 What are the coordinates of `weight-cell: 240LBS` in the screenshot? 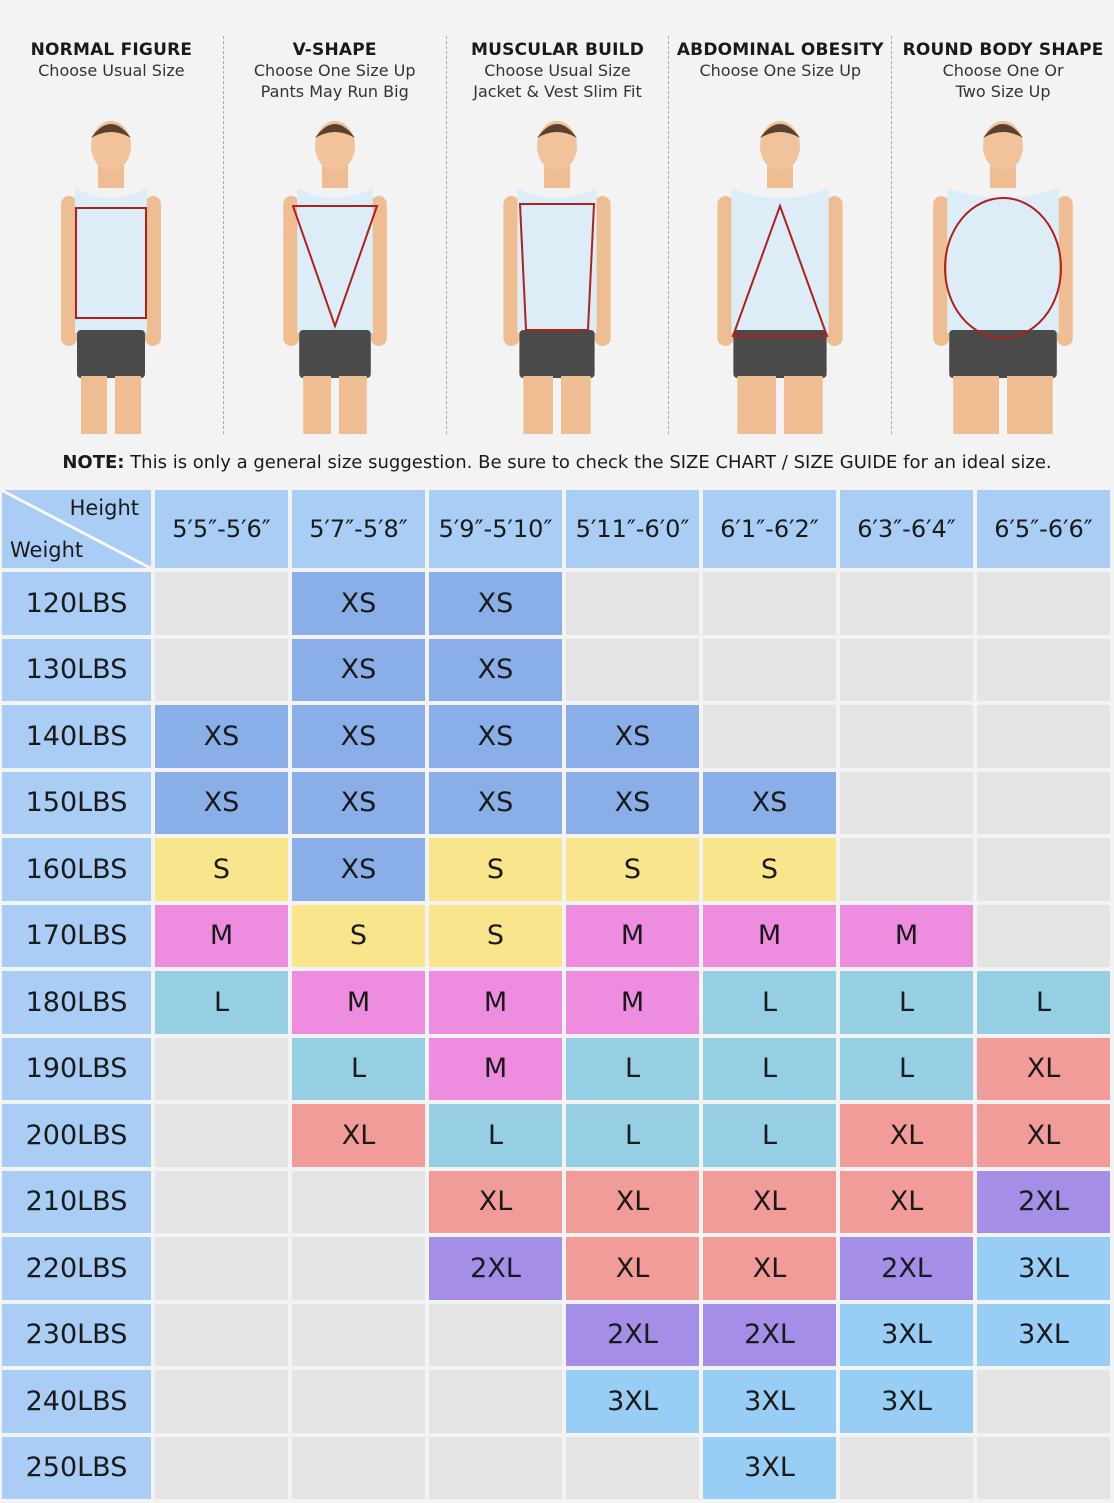 It's located at (76, 1401).